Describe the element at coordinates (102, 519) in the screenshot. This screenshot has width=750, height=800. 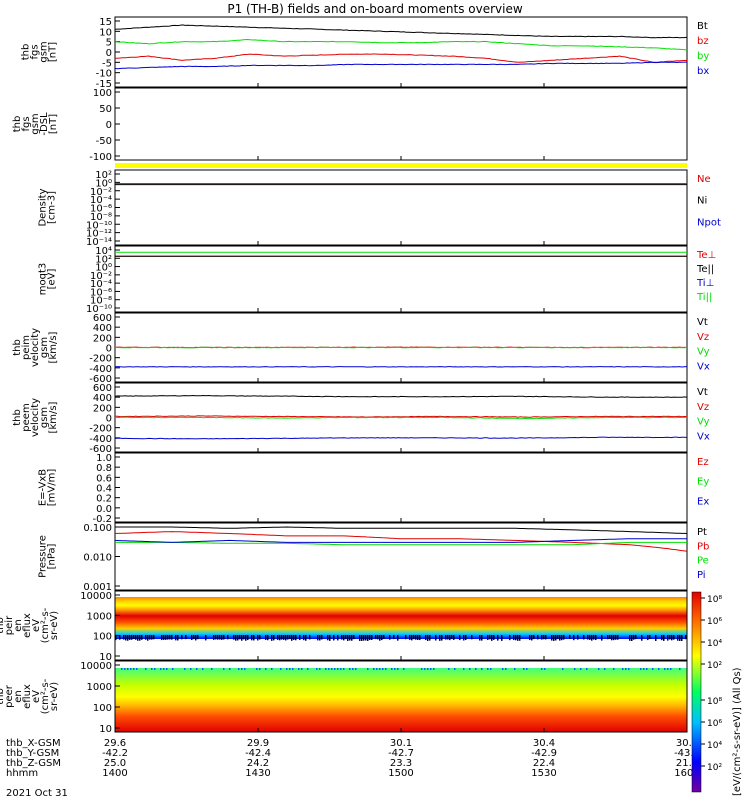
I see `y-tick-label: -0.2` at that location.